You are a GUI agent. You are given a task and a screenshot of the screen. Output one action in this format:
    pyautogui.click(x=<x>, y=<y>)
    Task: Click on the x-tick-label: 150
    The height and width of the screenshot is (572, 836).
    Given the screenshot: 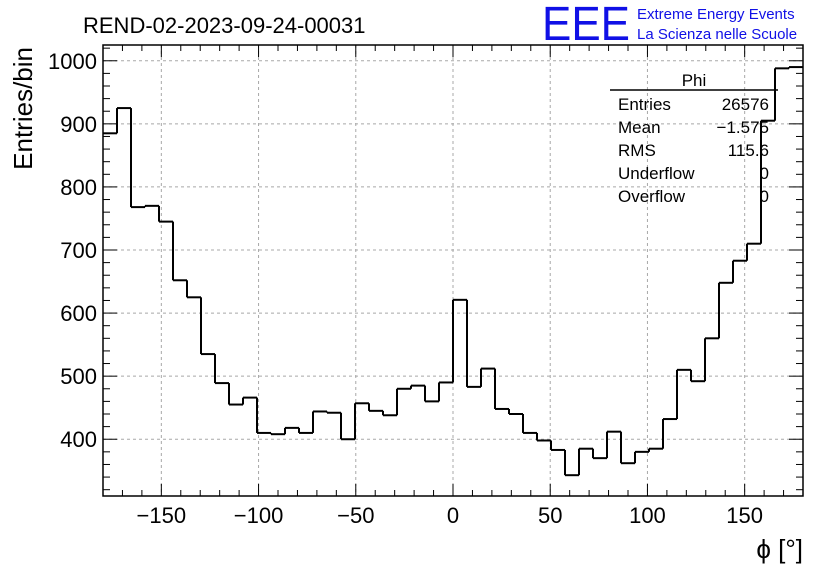 What is the action you would take?
    pyautogui.click(x=744, y=515)
    